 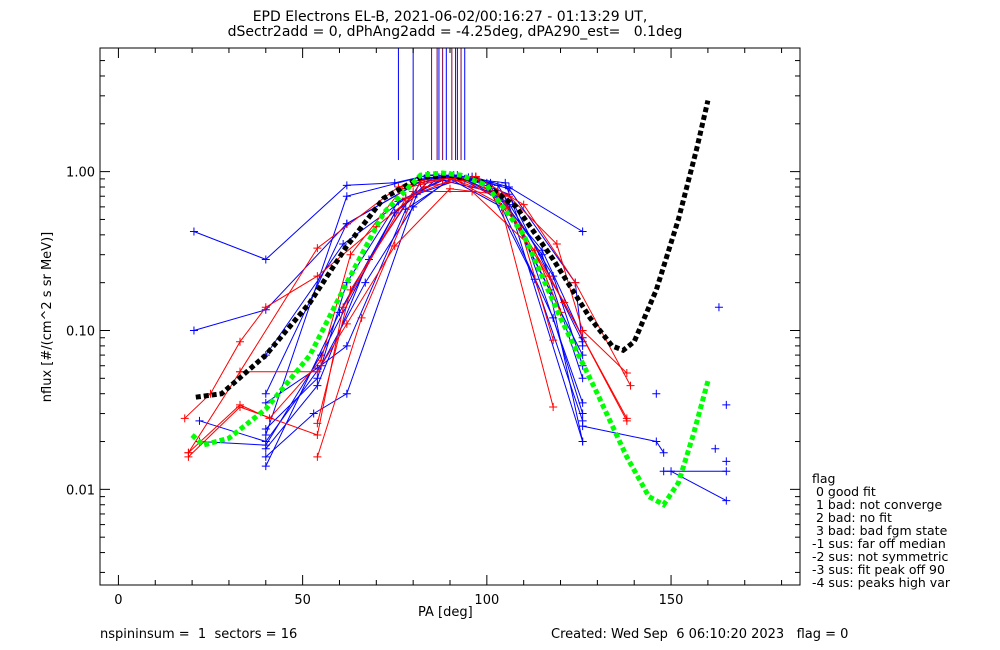 I want to click on legend-item: 1 bad: not converge, so click(x=877, y=504).